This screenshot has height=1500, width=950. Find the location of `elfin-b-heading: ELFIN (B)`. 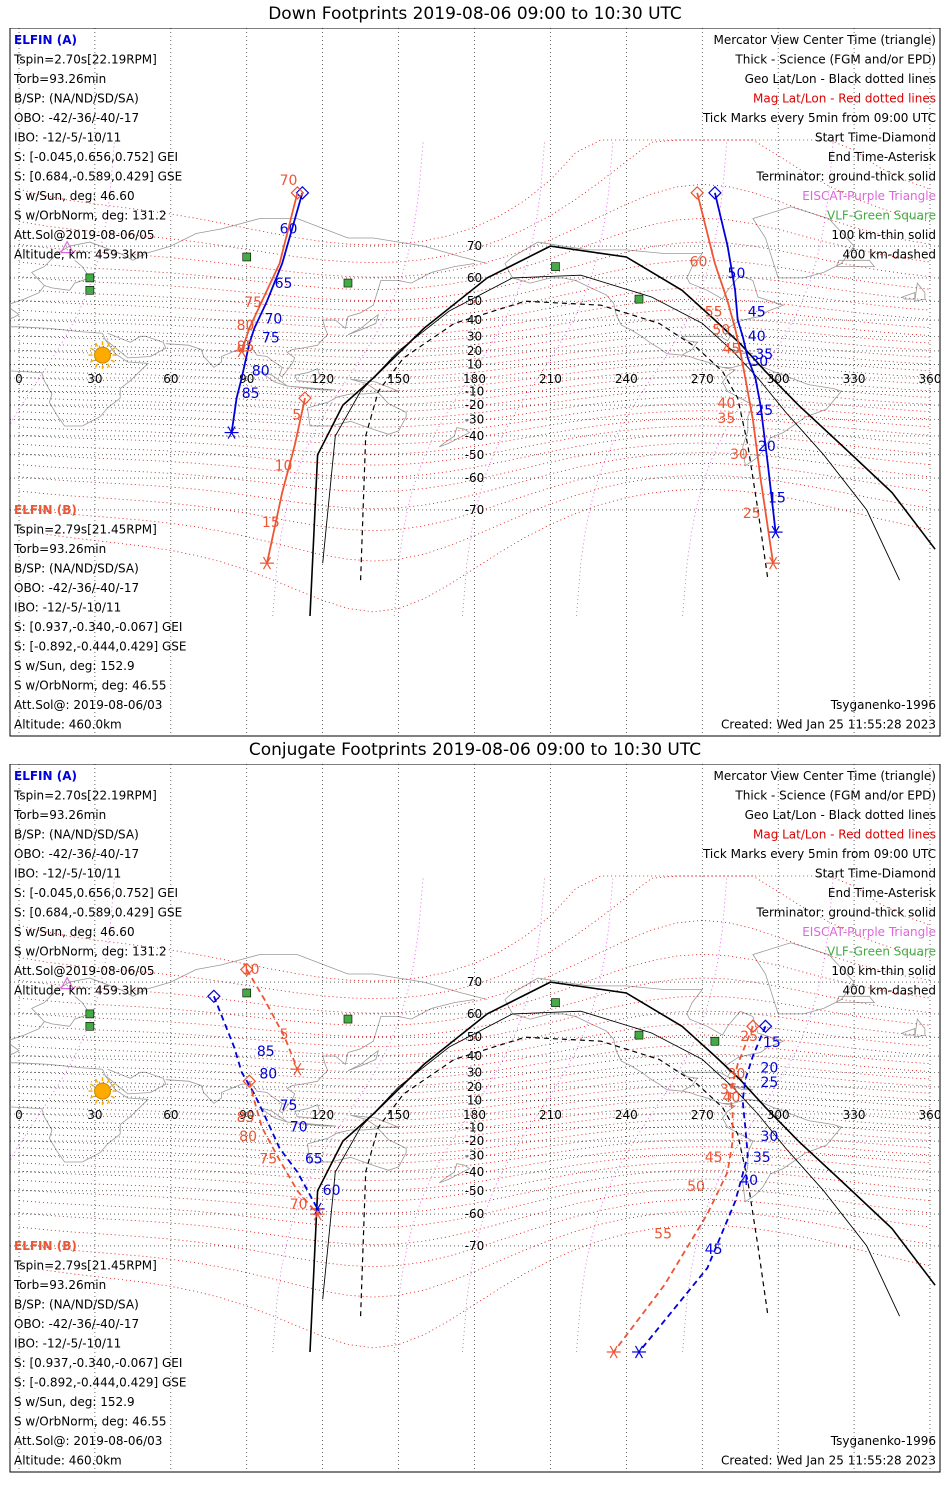

elfin-b-heading: ELFIN (B) is located at coordinates (45, 510).